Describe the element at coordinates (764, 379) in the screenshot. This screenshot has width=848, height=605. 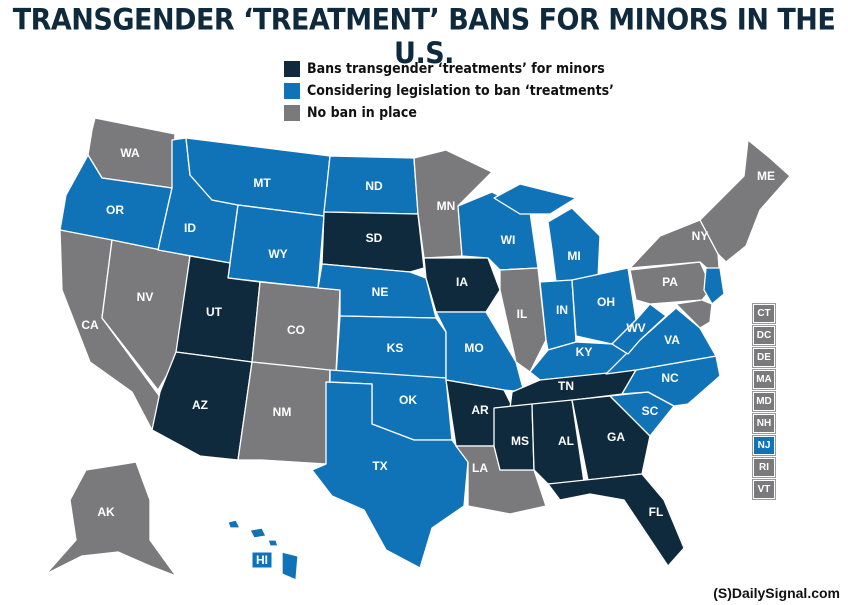
I see `small-state-ma: MA` at that location.